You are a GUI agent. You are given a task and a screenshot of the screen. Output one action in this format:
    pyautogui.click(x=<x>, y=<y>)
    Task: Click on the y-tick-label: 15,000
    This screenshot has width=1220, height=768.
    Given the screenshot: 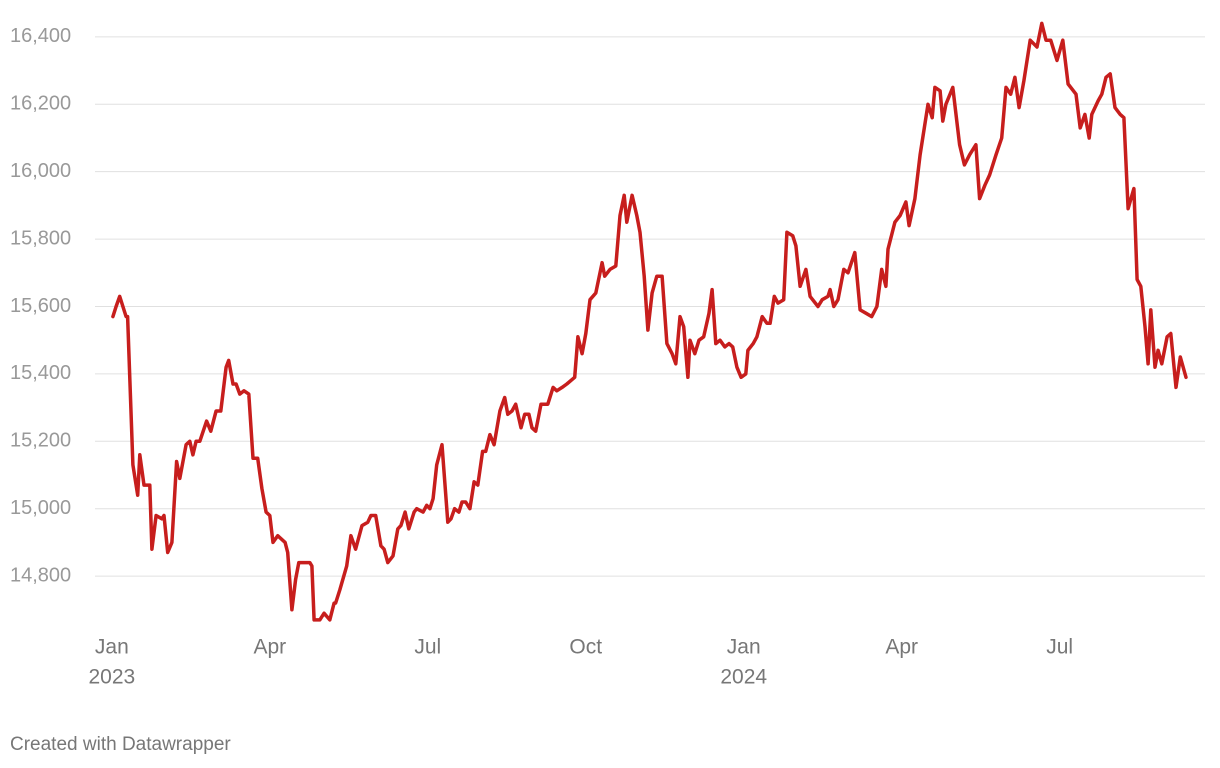 What is the action you would take?
    pyautogui.click(x=40, y=508)
    